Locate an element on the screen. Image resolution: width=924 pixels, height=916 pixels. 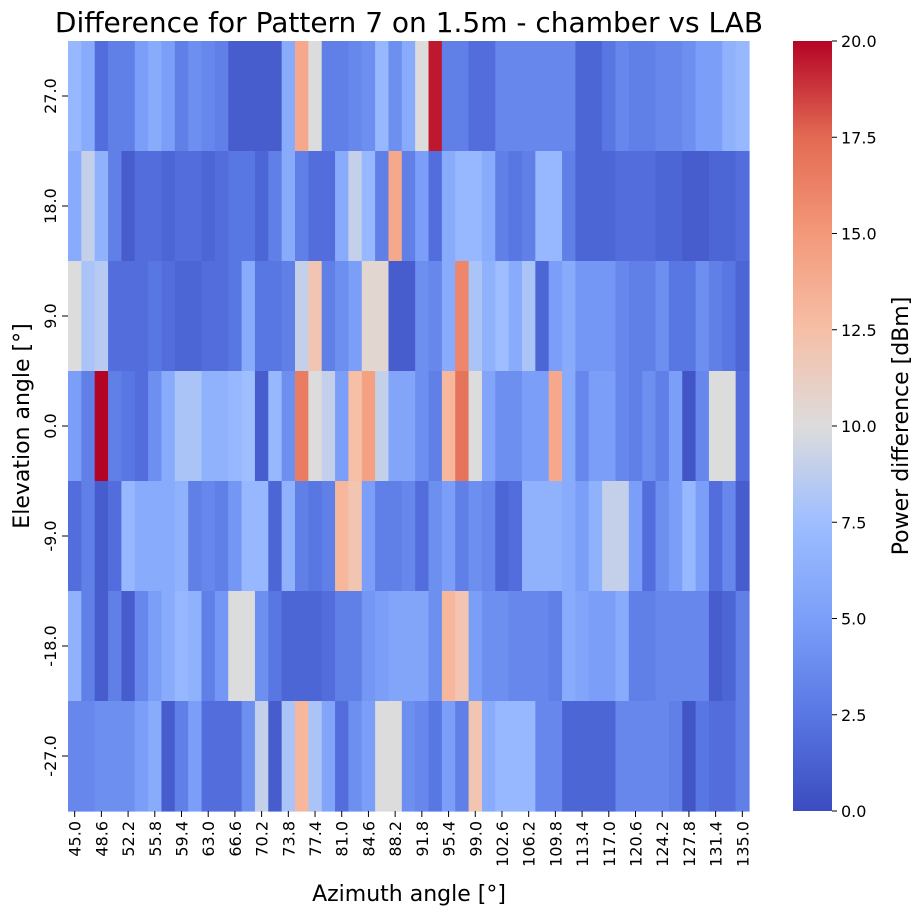
colorbar-tick-label: 20.0 is located at coordinates (859, 41).